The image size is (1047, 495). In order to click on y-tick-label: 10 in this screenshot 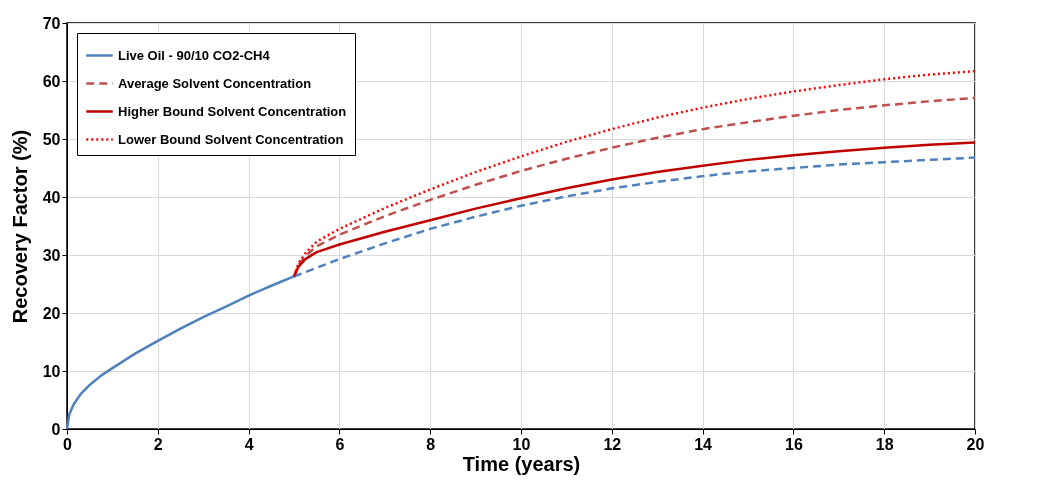, I will do `click(51, 371)`.